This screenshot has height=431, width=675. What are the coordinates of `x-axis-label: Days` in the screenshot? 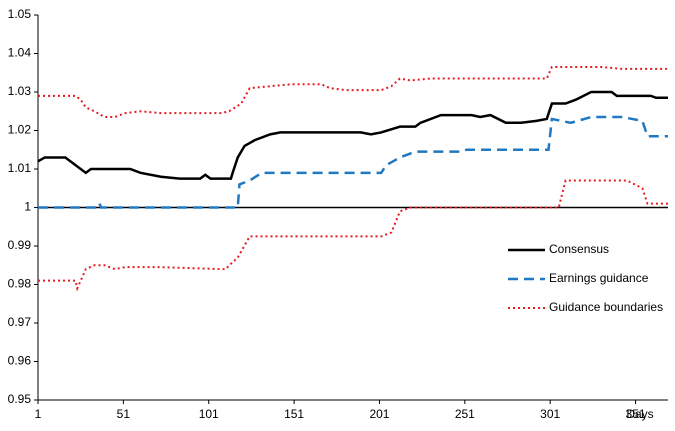 It's located at (639, 414).